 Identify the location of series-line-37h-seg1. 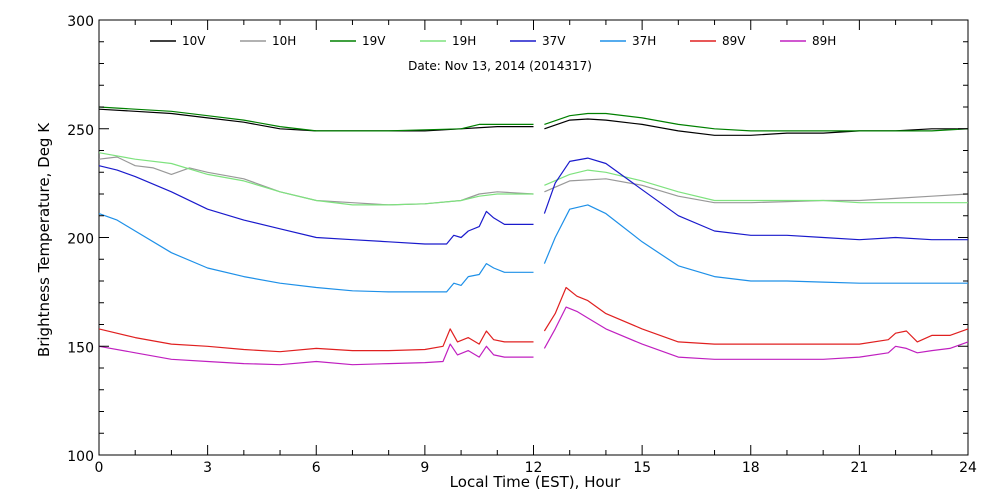
(316, 253).